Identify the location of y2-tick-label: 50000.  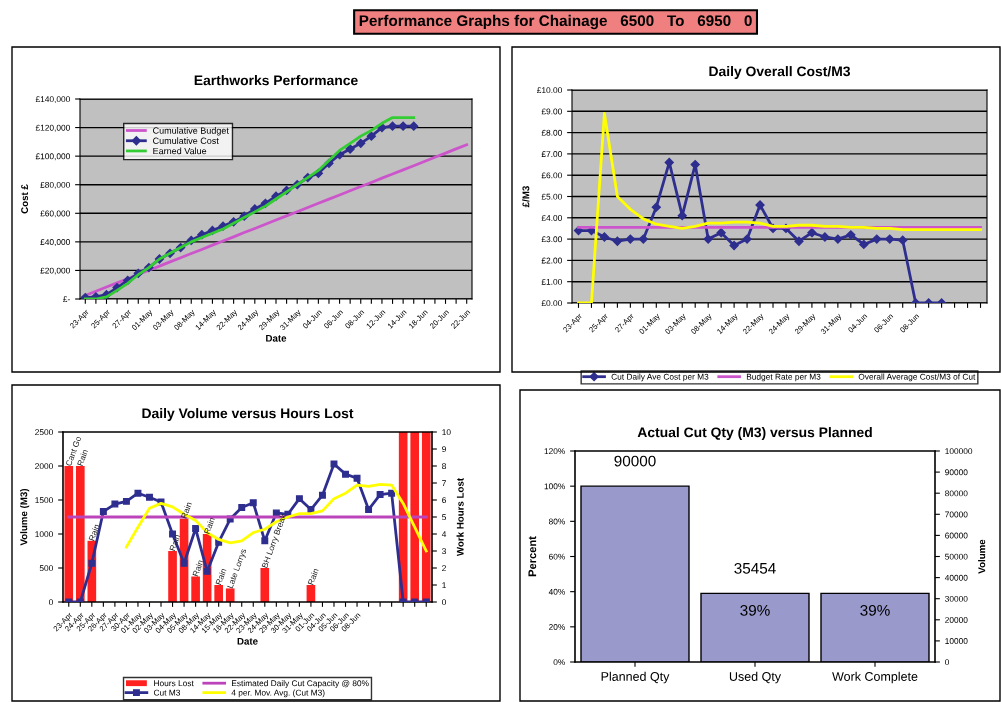
(956, 556).